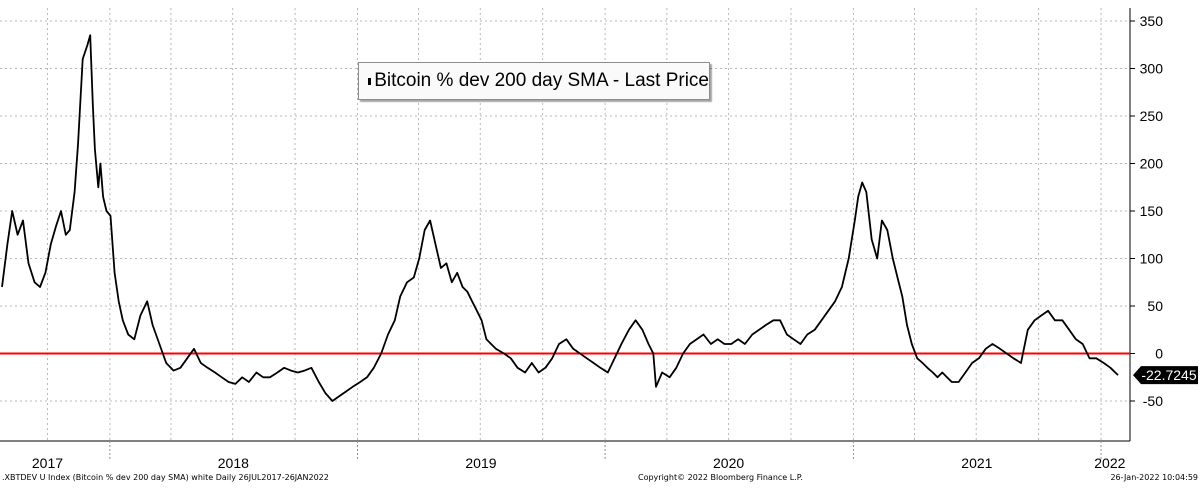 The width and height of the screenshot is (1200, 490). I want to click on x-year-label: 2018, so click(233, 463).